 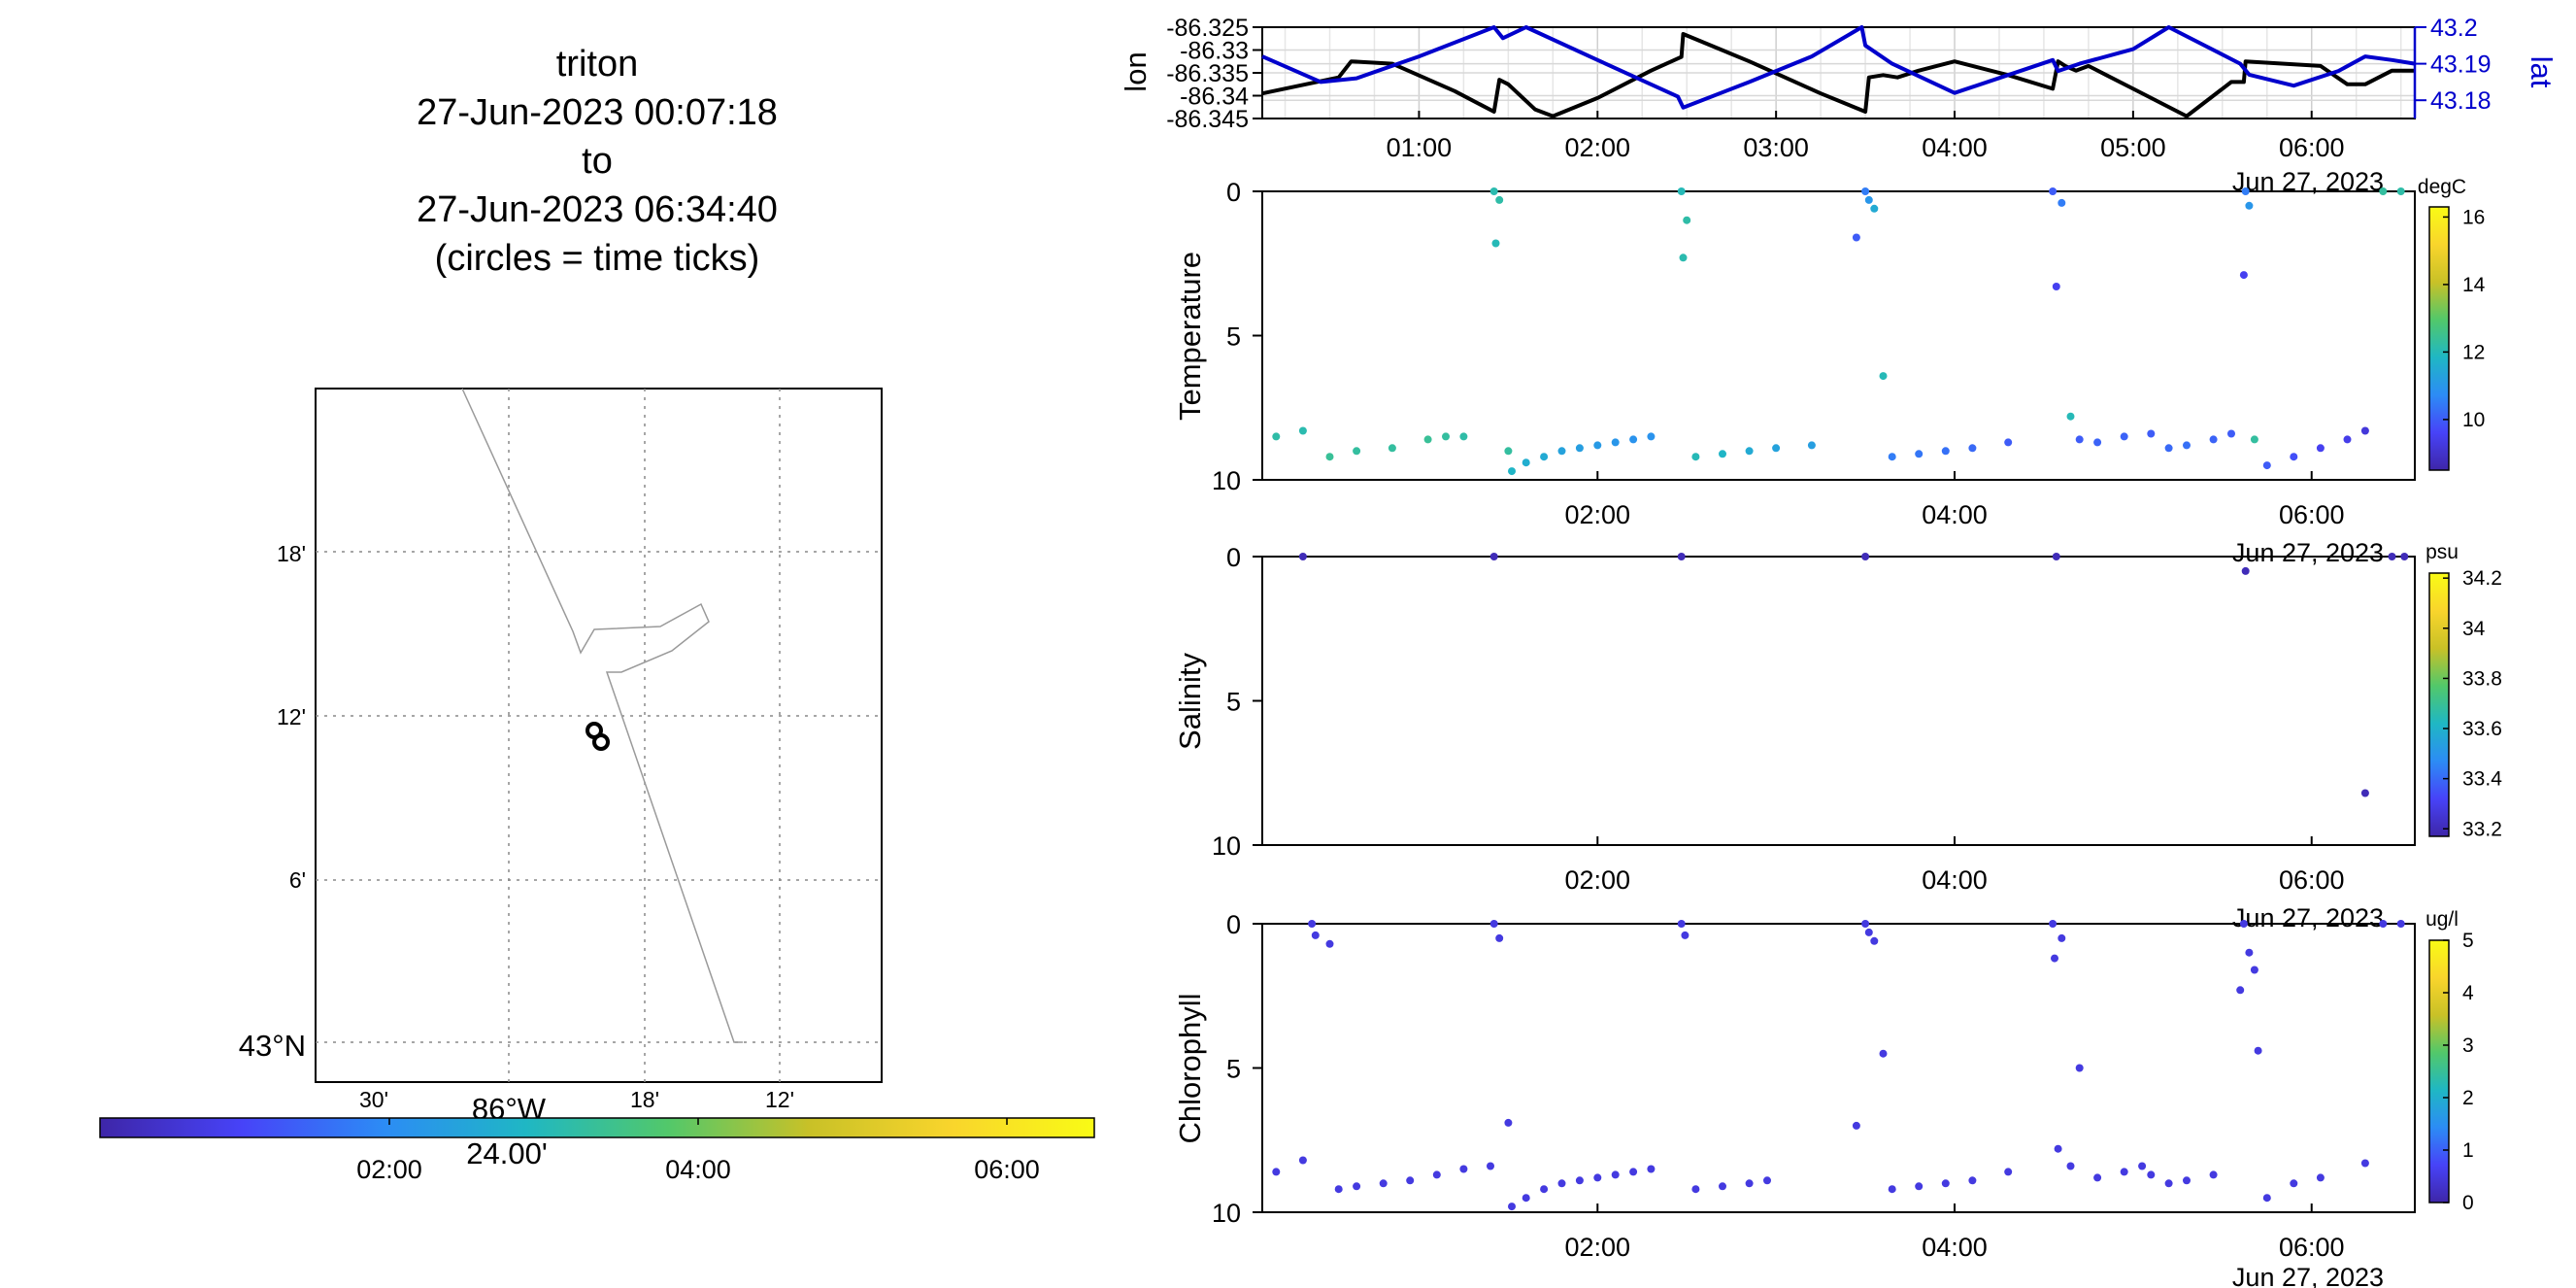 I want to click on colorbar-tick-label: 5, so click(x=2468, y=941).